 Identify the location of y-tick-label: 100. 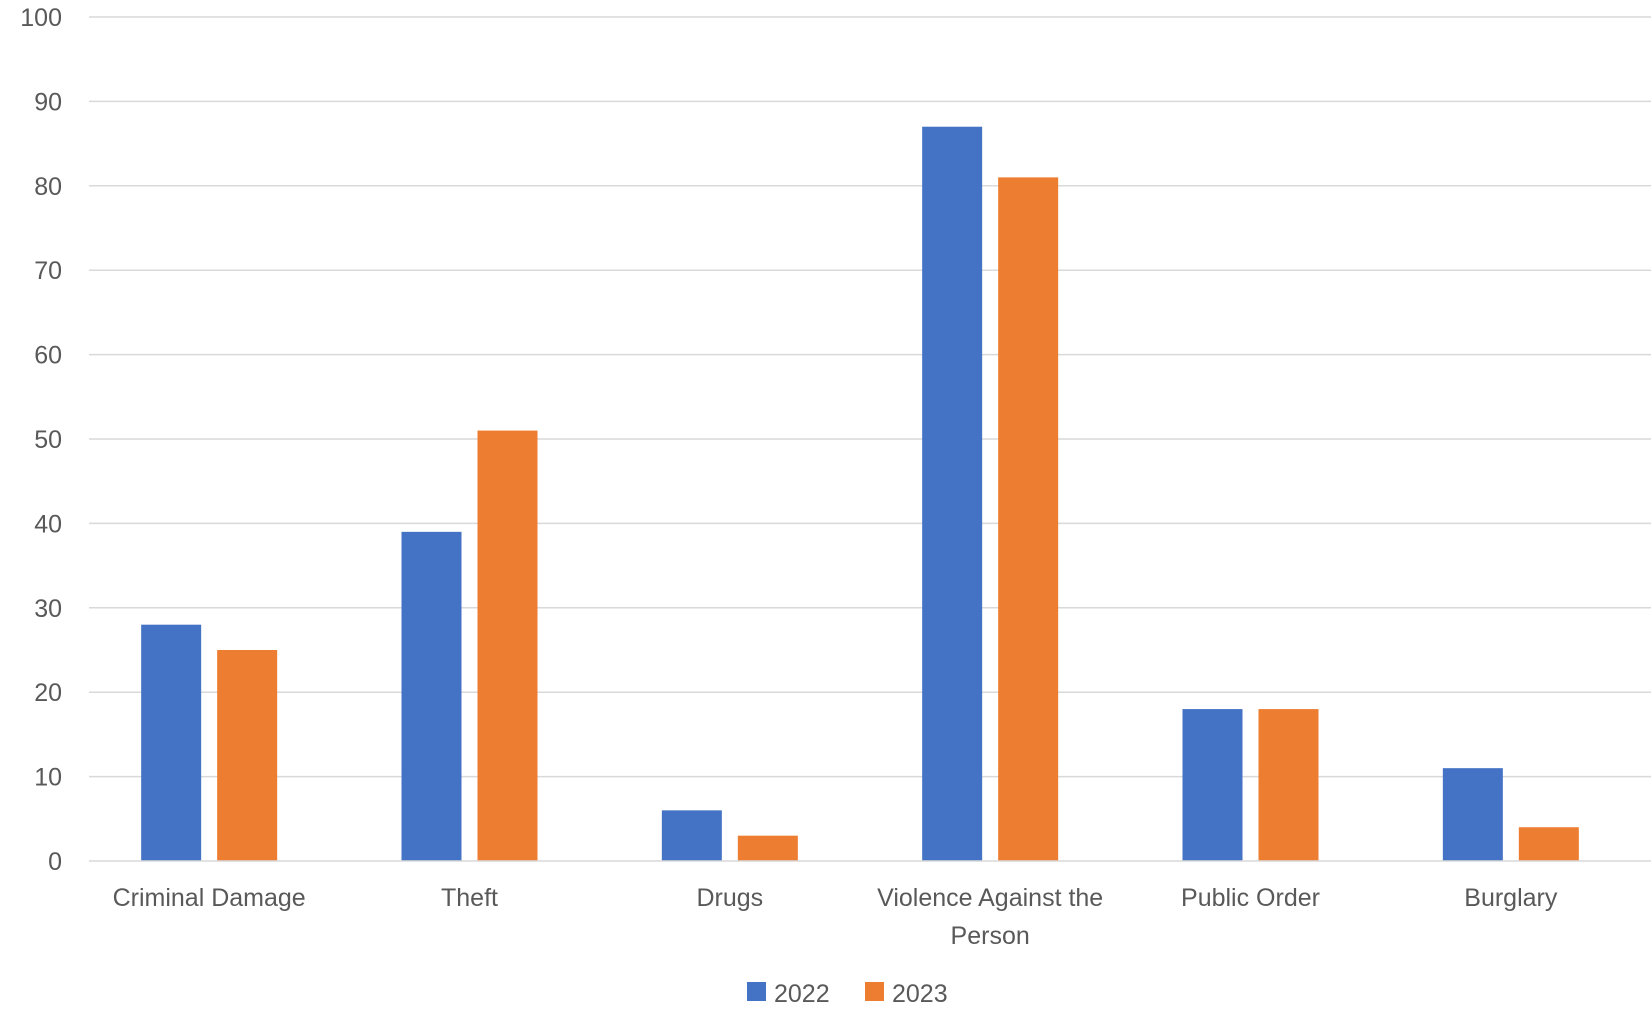
(41, 18).